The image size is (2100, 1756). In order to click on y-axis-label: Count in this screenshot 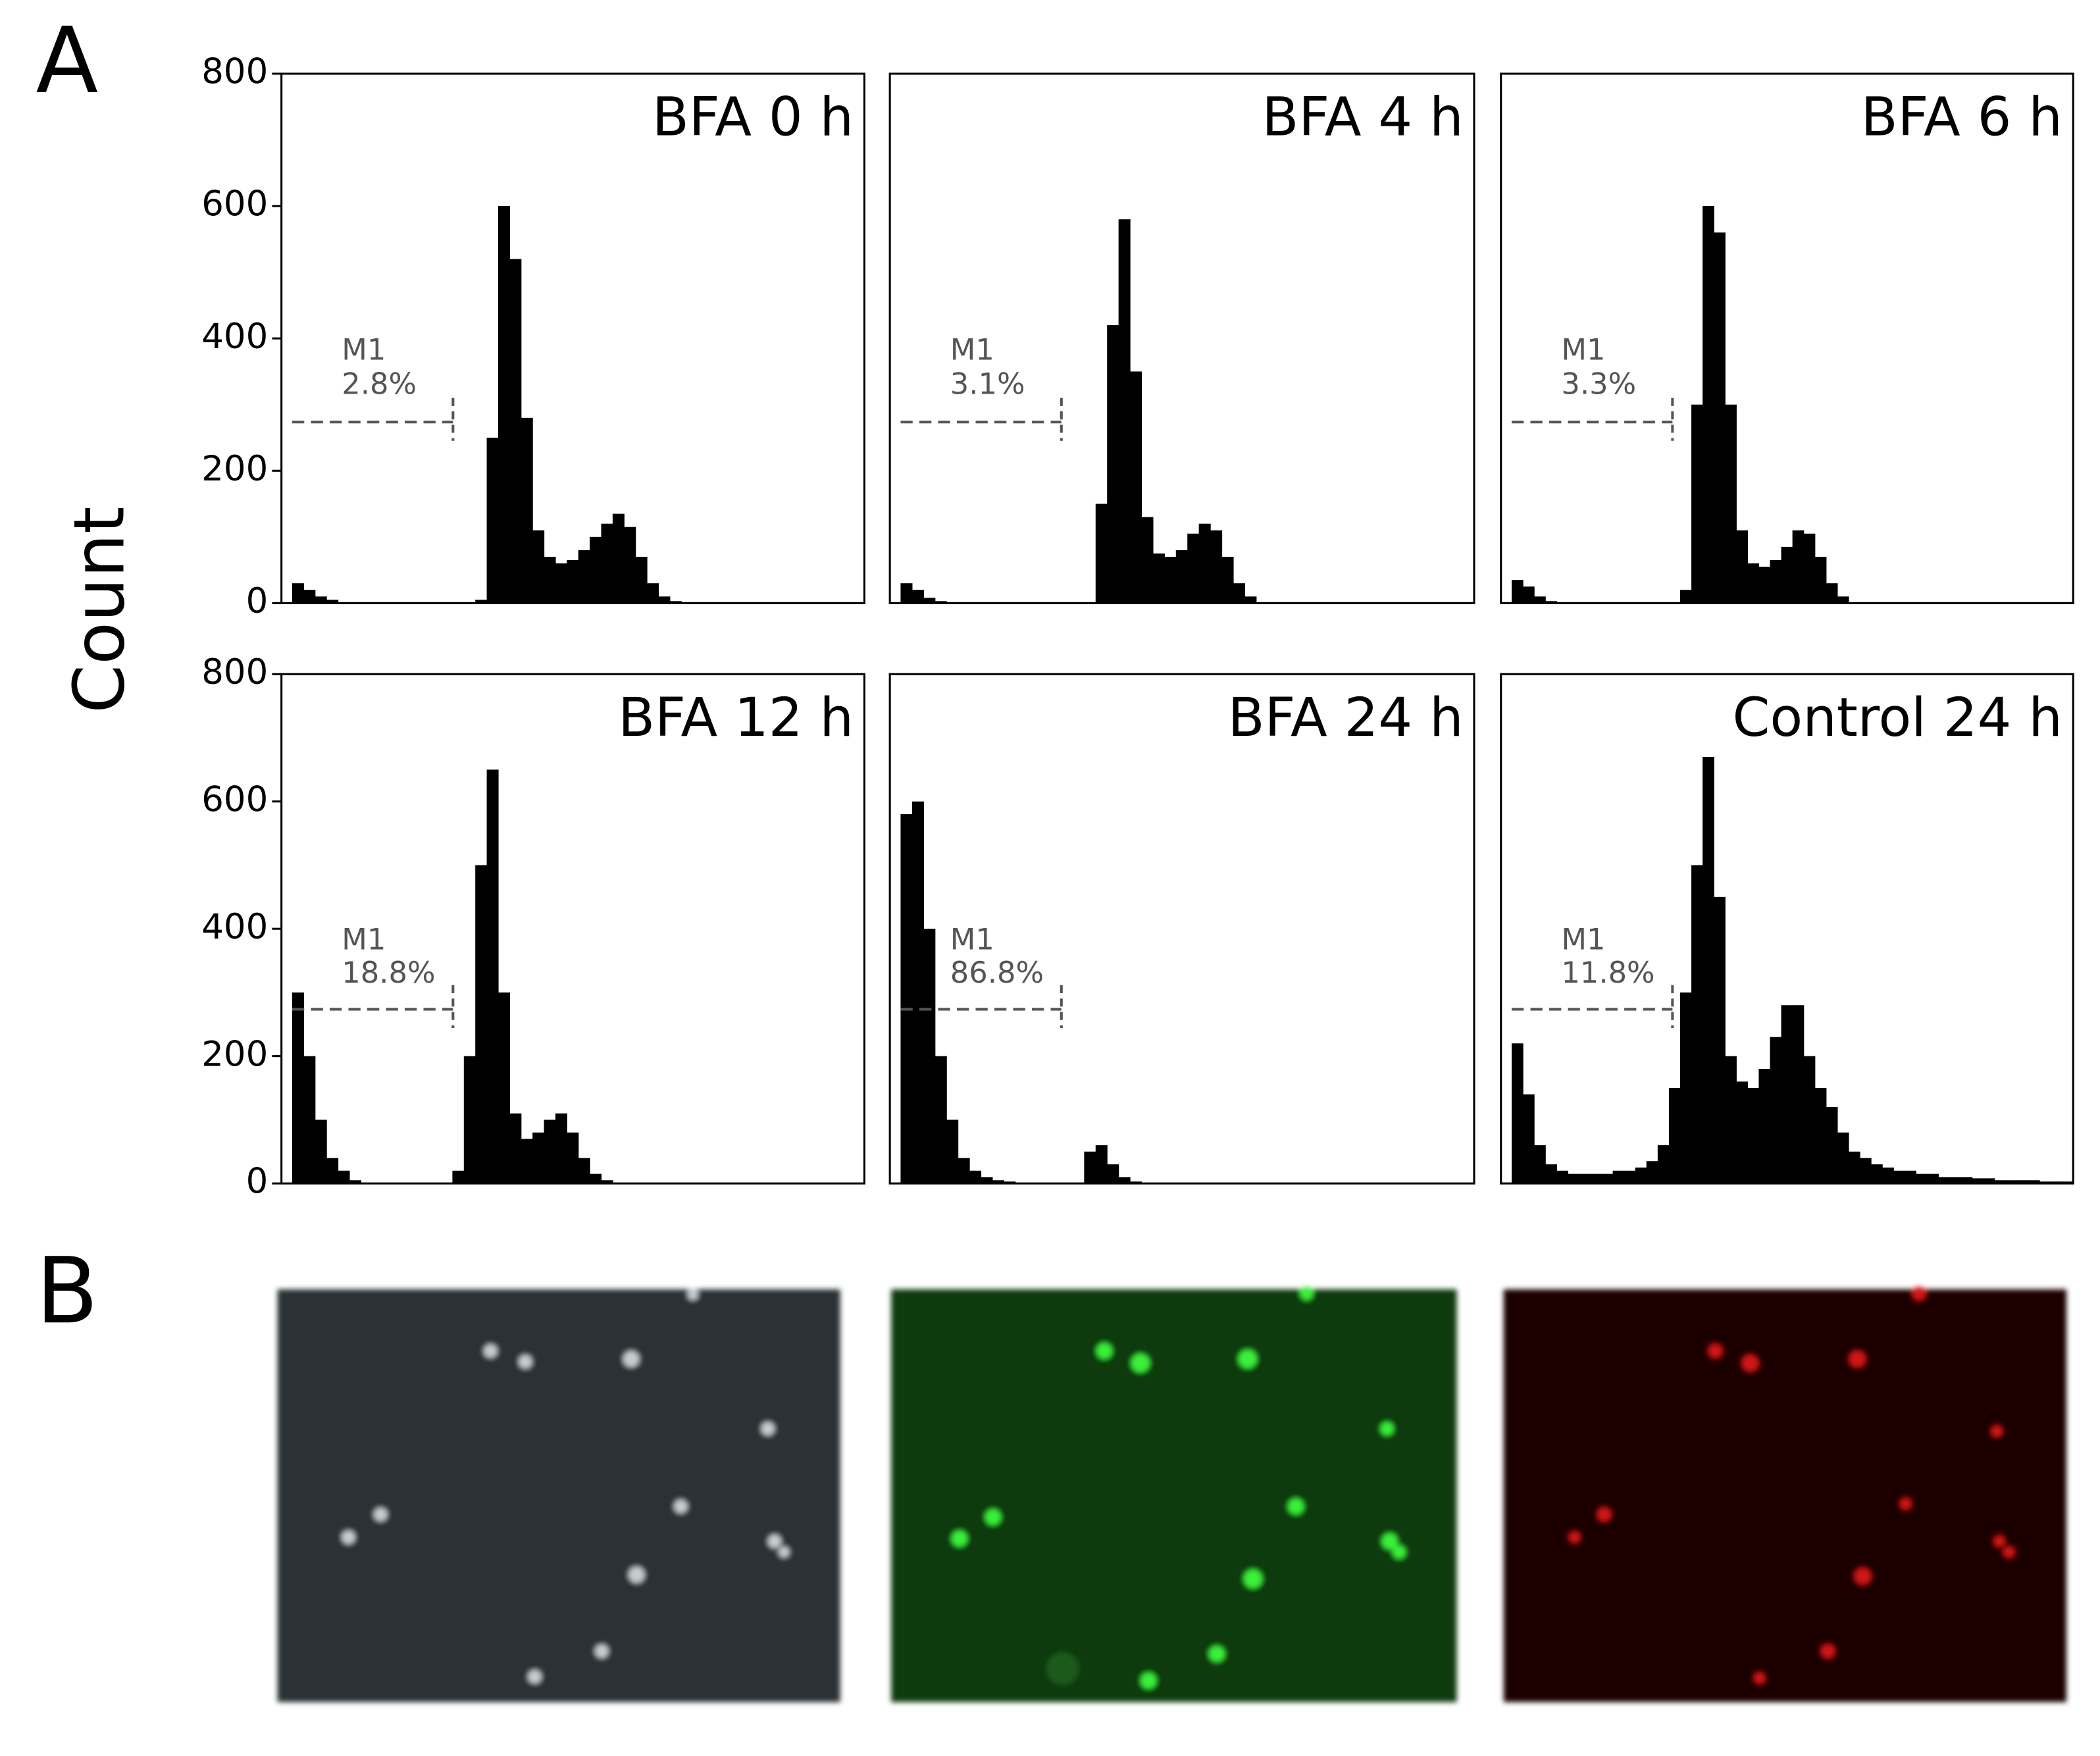, I will do `click(99, 609)`.